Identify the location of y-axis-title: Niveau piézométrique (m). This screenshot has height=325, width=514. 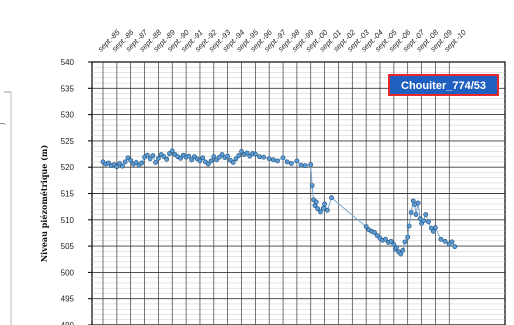
(44, 204).